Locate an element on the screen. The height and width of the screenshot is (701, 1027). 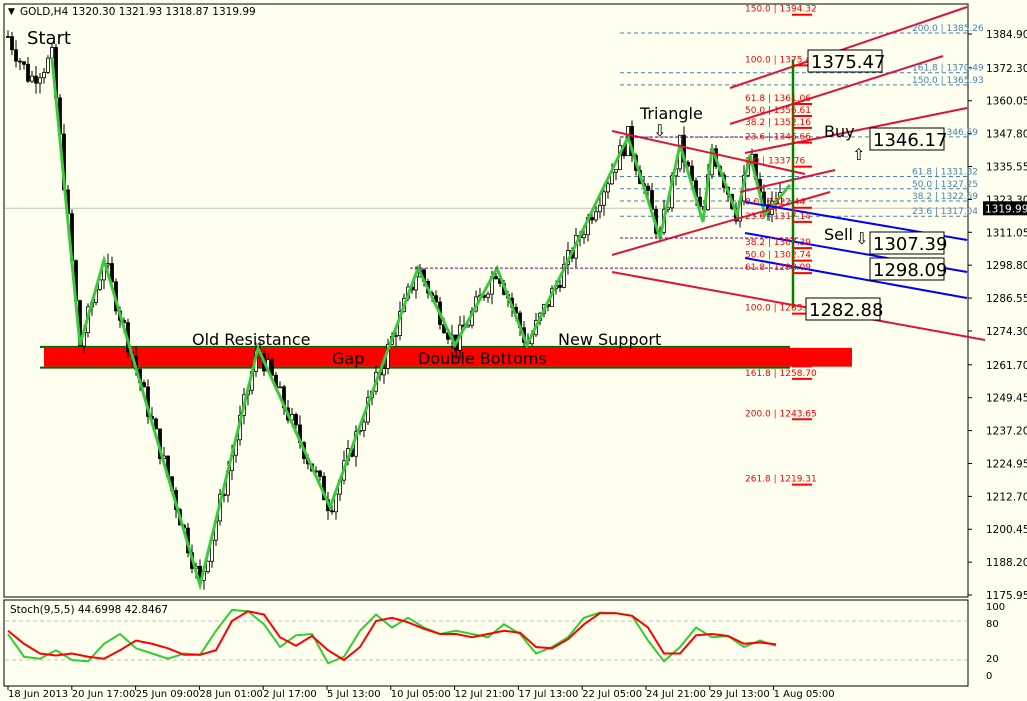
fib-red-label: 161.8 | 1258.70 is located at coordinates (781, 374).